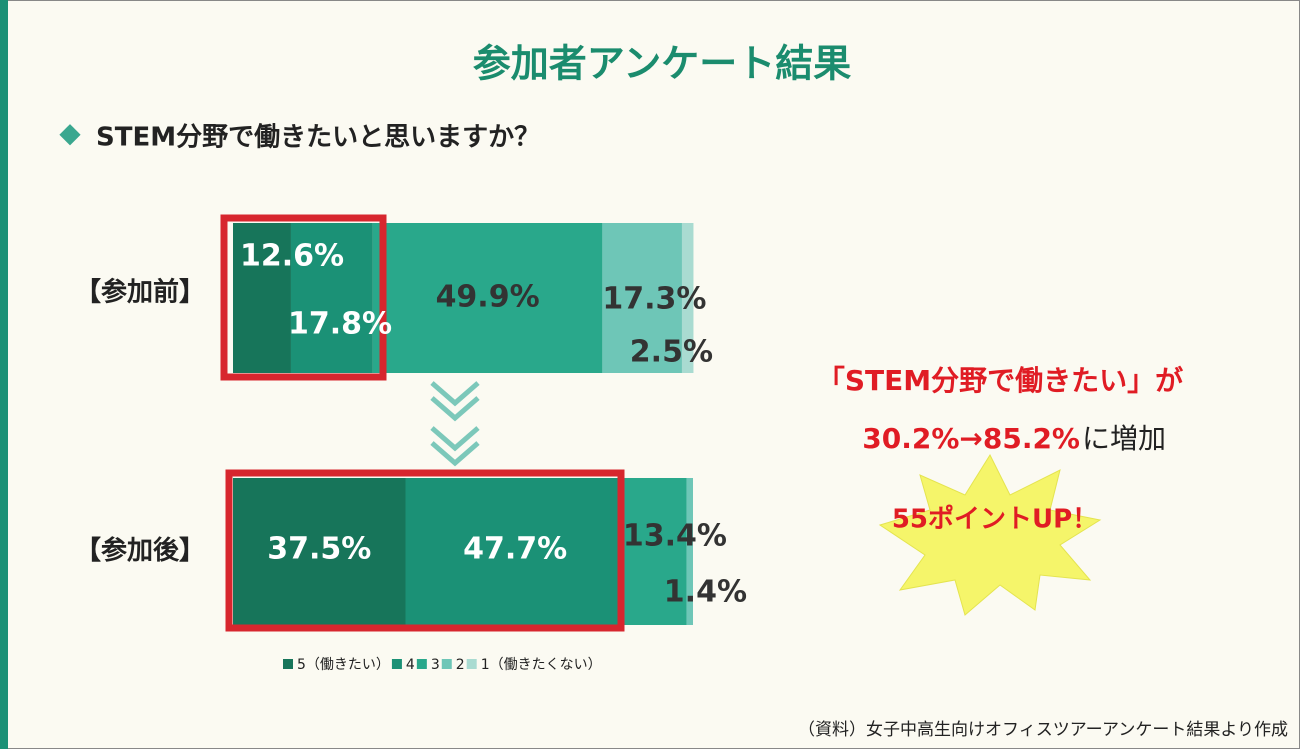 Image resolution: width=1300 pixels, height=749 pixels. Describe the element at coordinates (435, 665) in the screenshot. I see `legend-label: 3` at that location.